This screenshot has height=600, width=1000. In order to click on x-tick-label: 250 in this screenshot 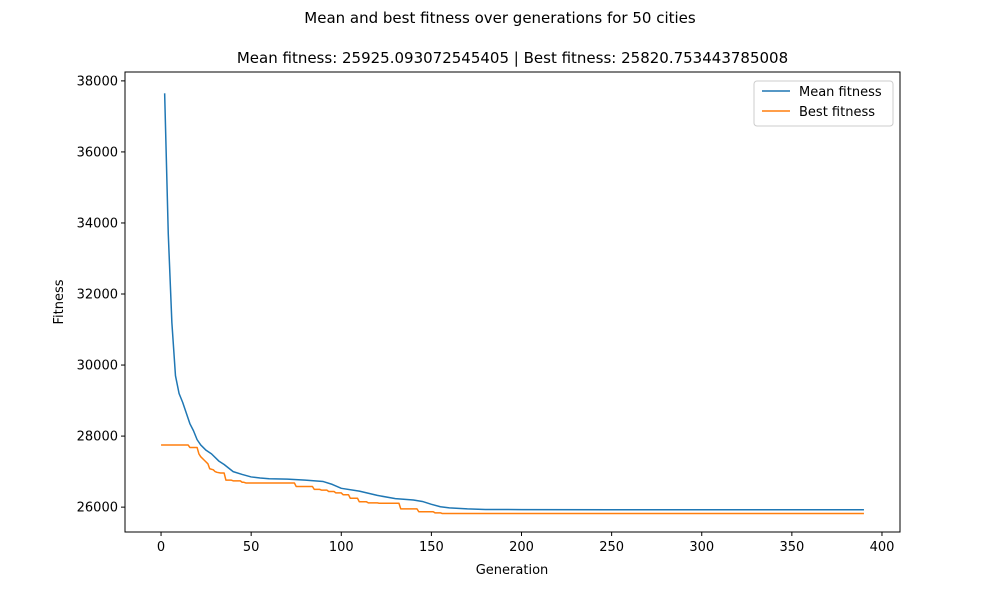, I will do `click(611, 547)`.